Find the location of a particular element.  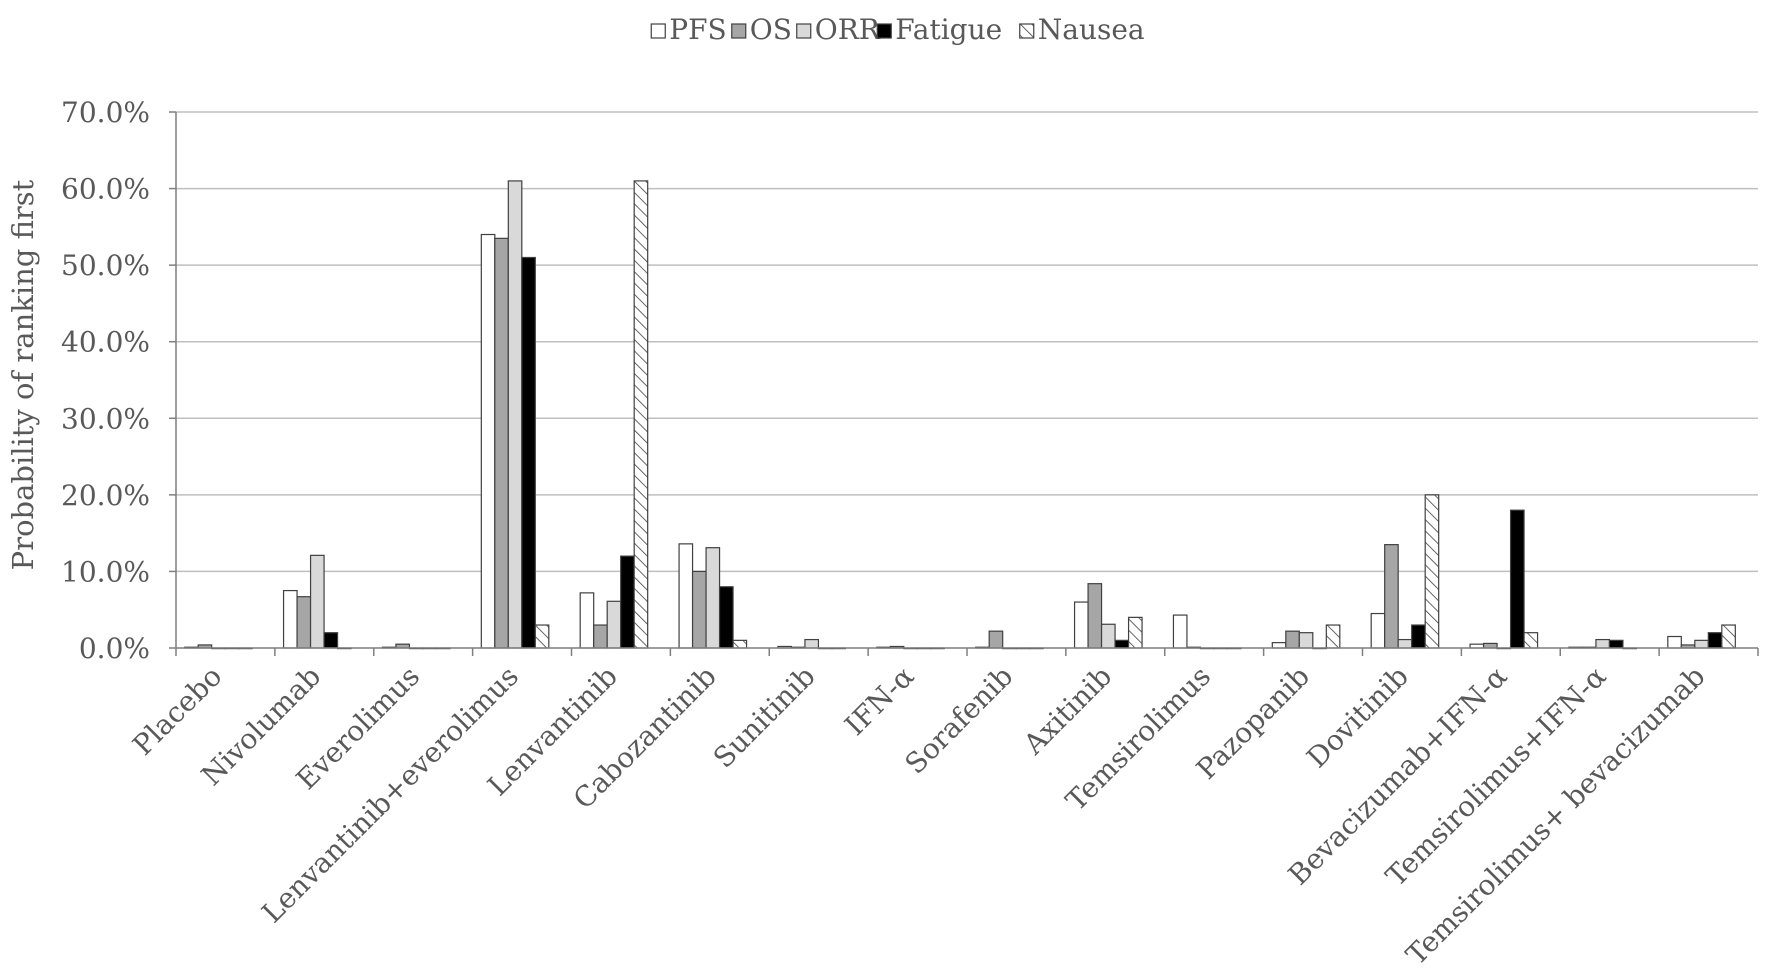

legend-swatch-pfs is located at coordinates (658, 31).